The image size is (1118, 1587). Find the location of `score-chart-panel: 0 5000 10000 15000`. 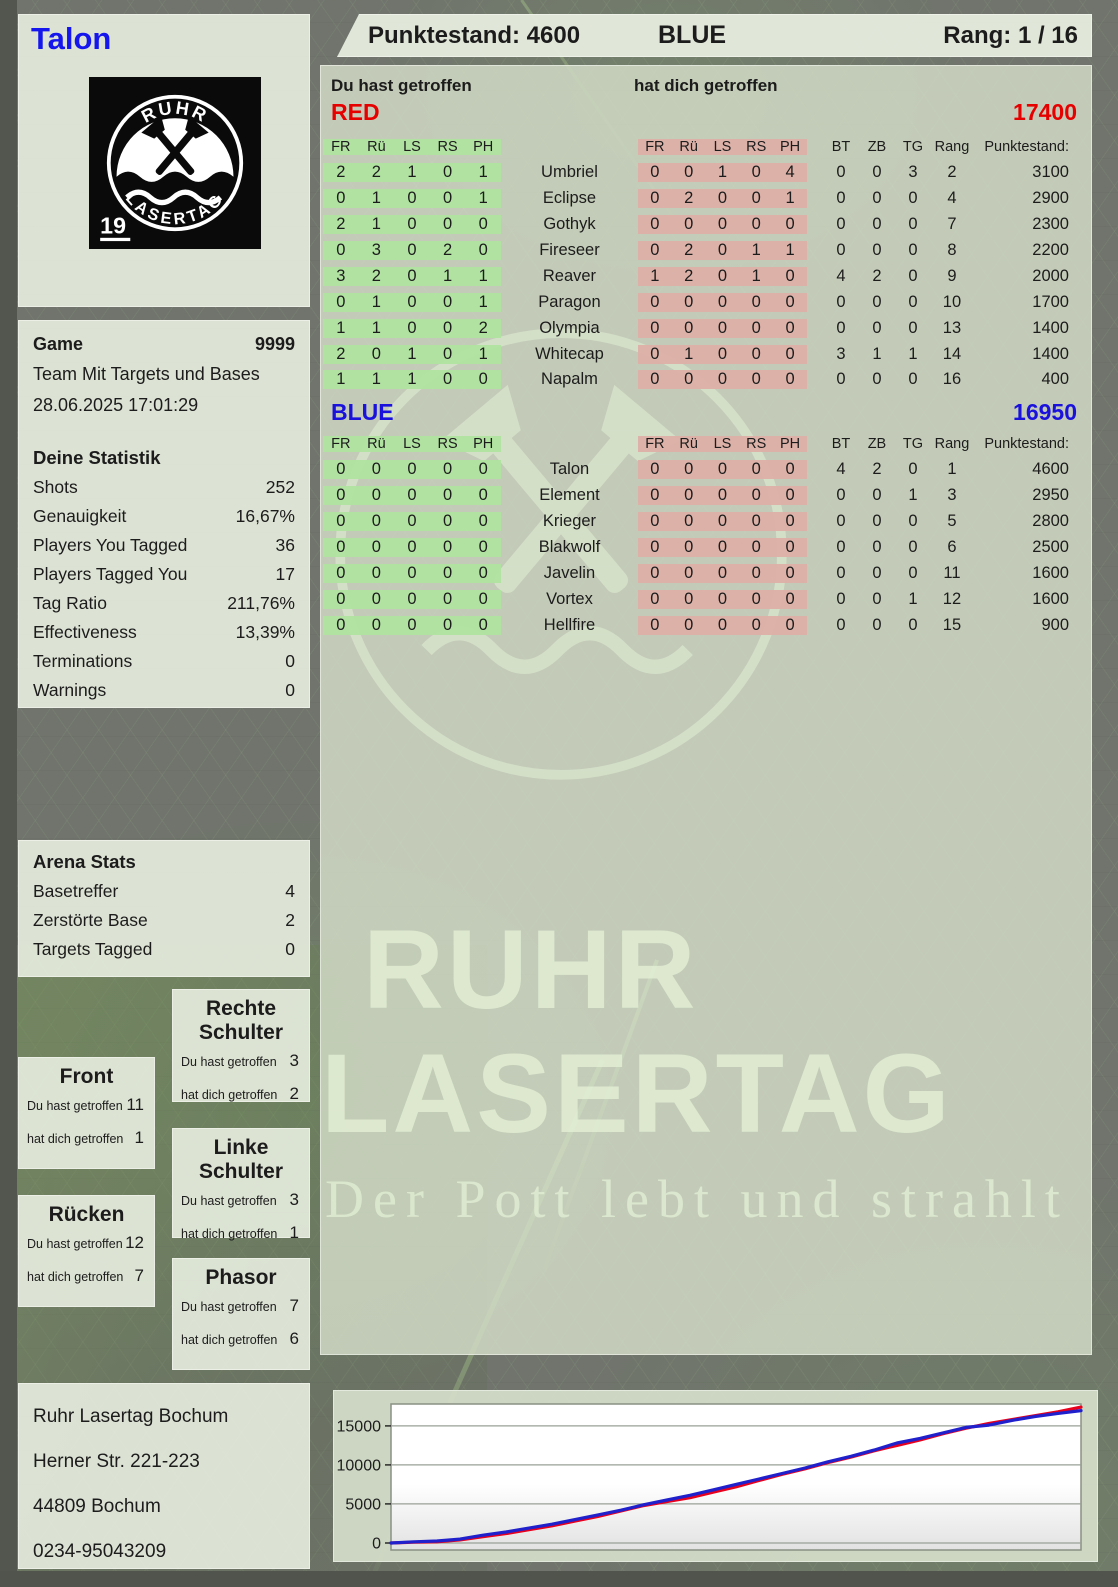

score-chart-panel: 0 5000 10000 15000 is located at coordinates (715, 1476).